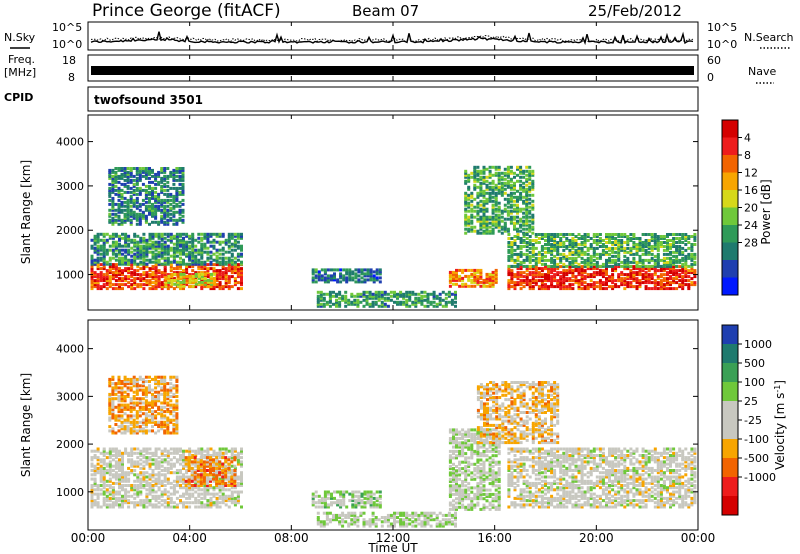 Image resolution: width=800 pixels, height=554 pixels. I want to click on colorbar-segment, so click(730, 216).